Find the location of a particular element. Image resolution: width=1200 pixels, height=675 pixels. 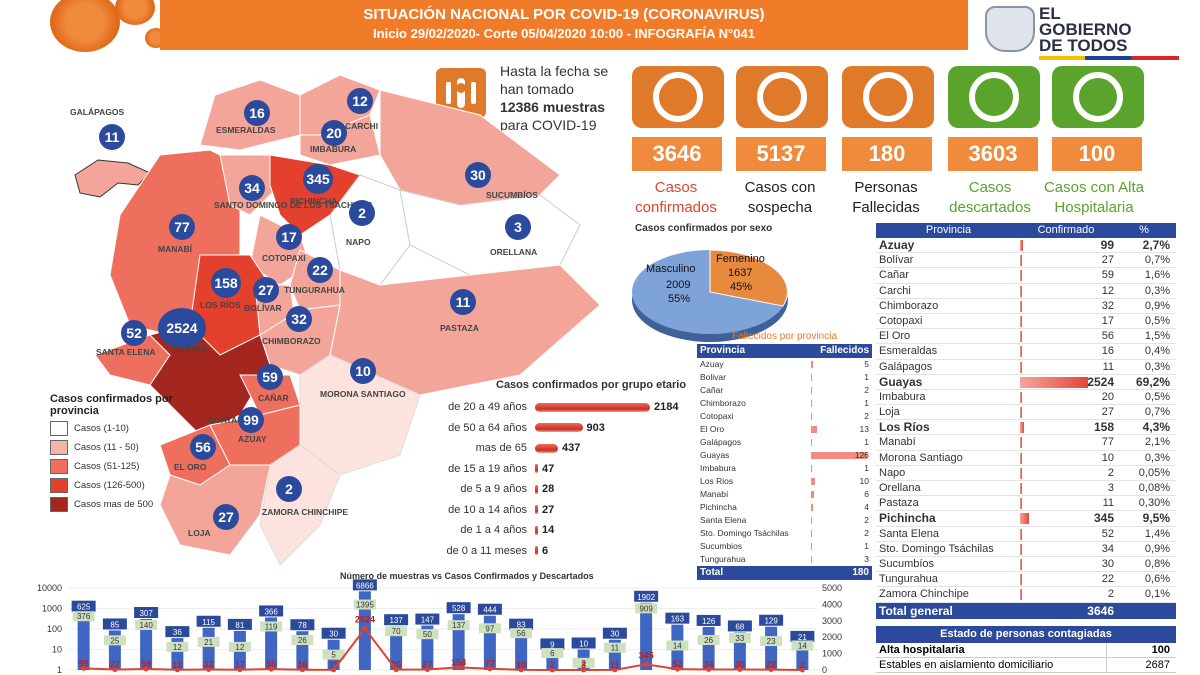

death-bar is located at coordinates (811, 533).